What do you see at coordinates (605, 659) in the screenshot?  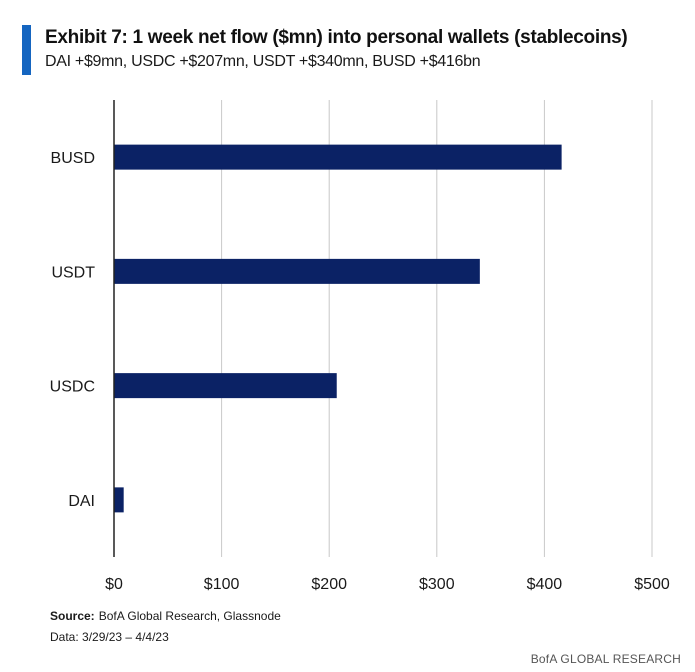 I see `brand-footer: BofA GLOBAL RESEARCH` at bounding box center [605, 659].